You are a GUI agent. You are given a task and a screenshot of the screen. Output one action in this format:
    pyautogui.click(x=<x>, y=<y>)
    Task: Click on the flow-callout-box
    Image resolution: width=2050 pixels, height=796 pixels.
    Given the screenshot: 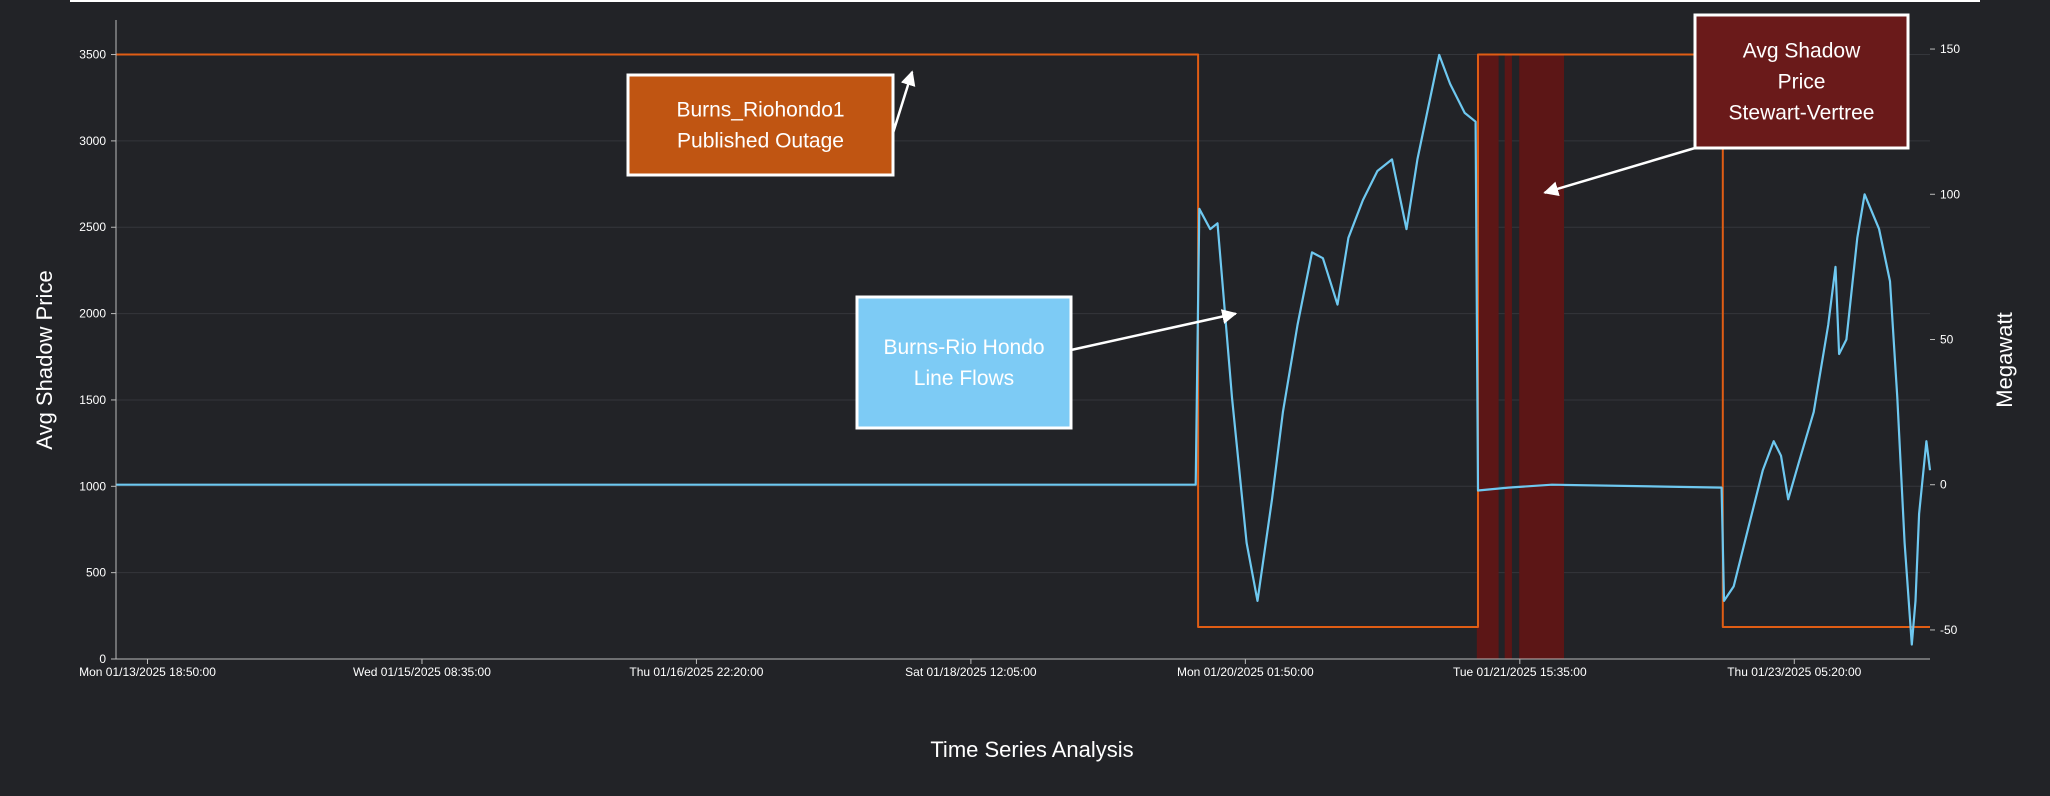 What is the action you would take?
    pyautogui.click(x=964, y=362)
    